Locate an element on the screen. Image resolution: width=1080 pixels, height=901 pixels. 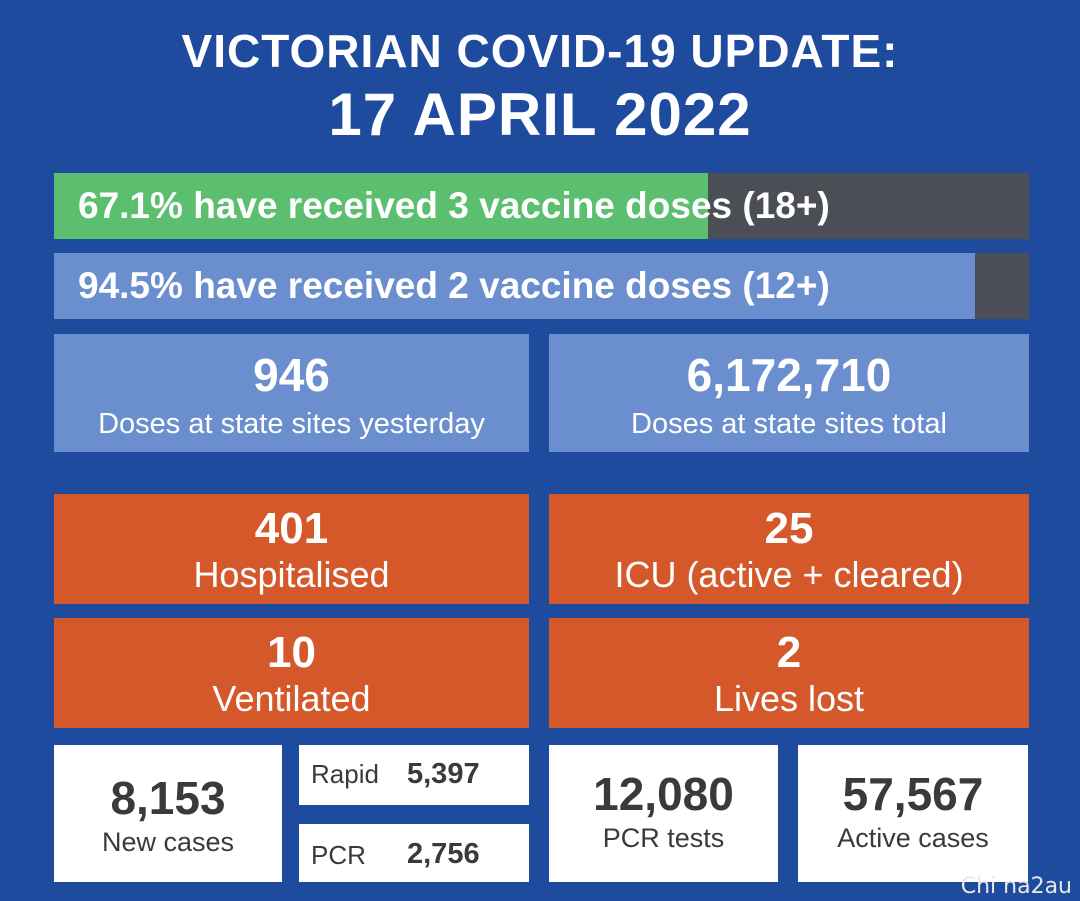
new-cases-value: 8,153 is located at coordinates (168, 798).